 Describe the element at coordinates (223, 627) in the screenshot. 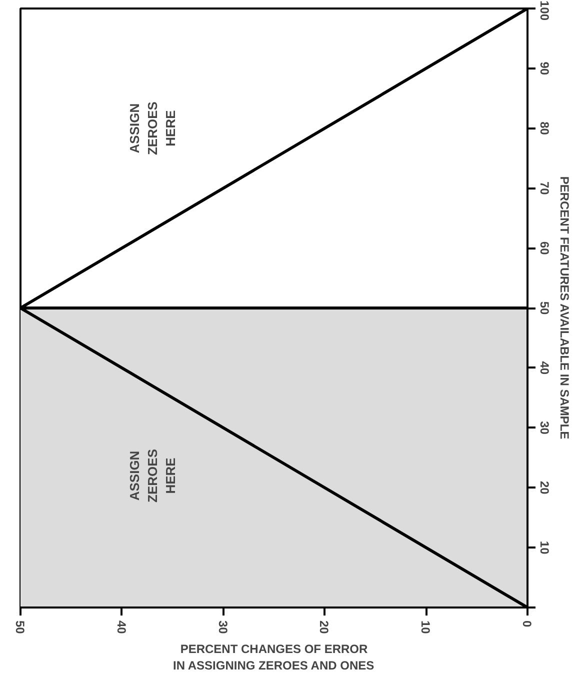

I see `x-tick-label: 30` at that location.